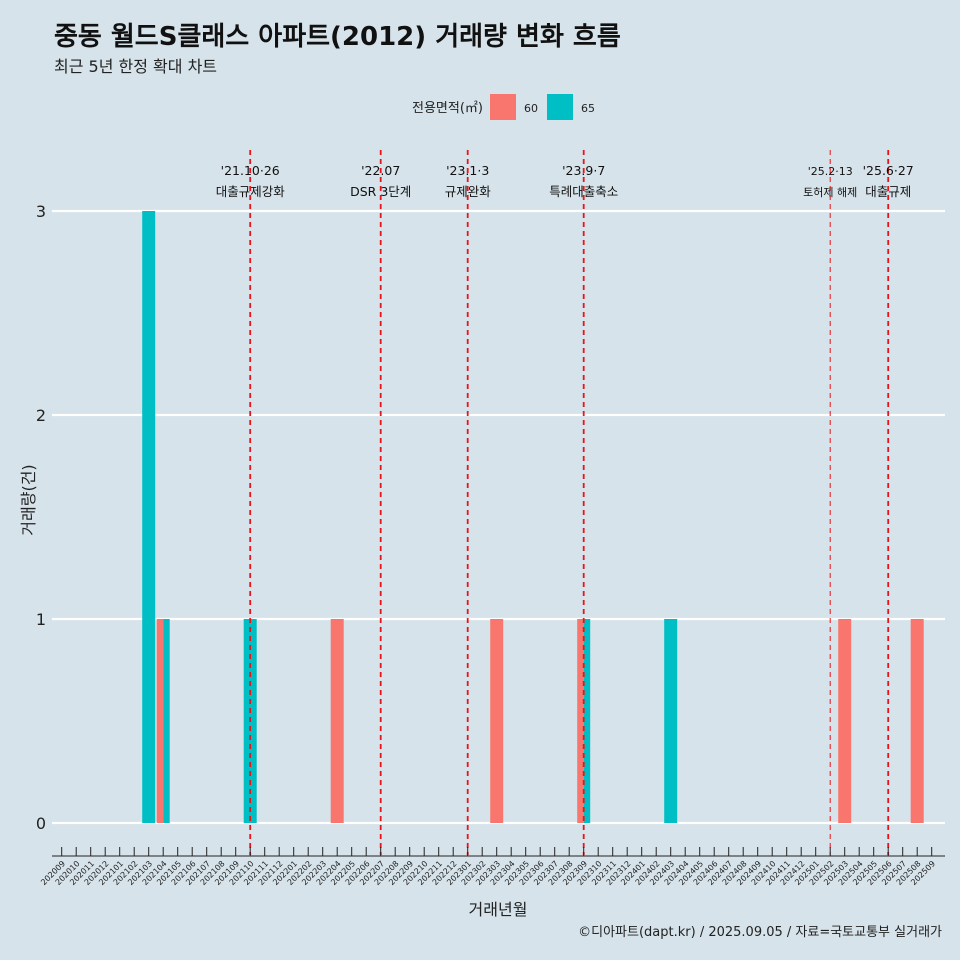 Image resolution: width=960 pixels, height=960 pixels. I want to click on legend-title: 전용면적(㎡), so click(447, 108).